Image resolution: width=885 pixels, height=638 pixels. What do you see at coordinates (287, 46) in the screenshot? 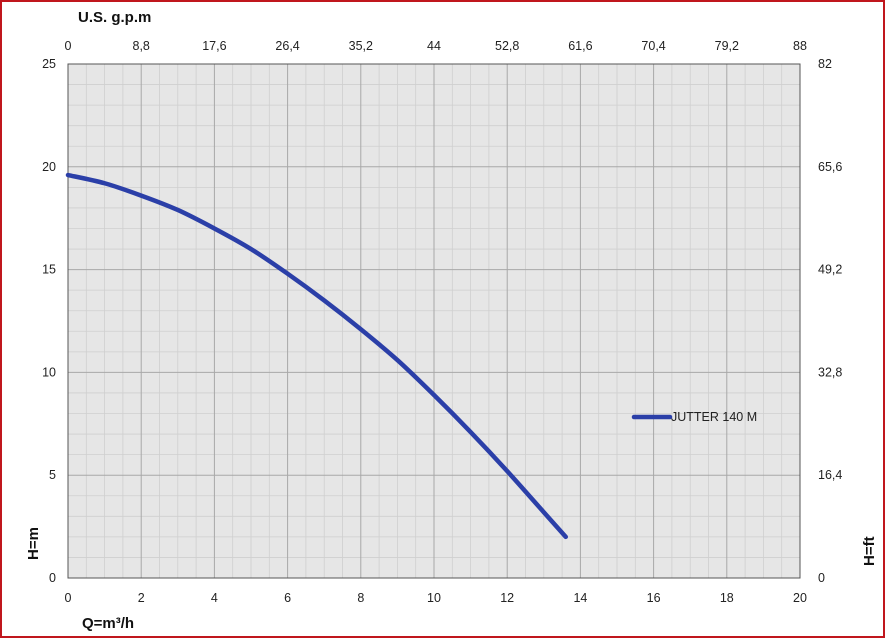
I see `x-top-tick-label: 26,4` at bounding box center [287, 46].